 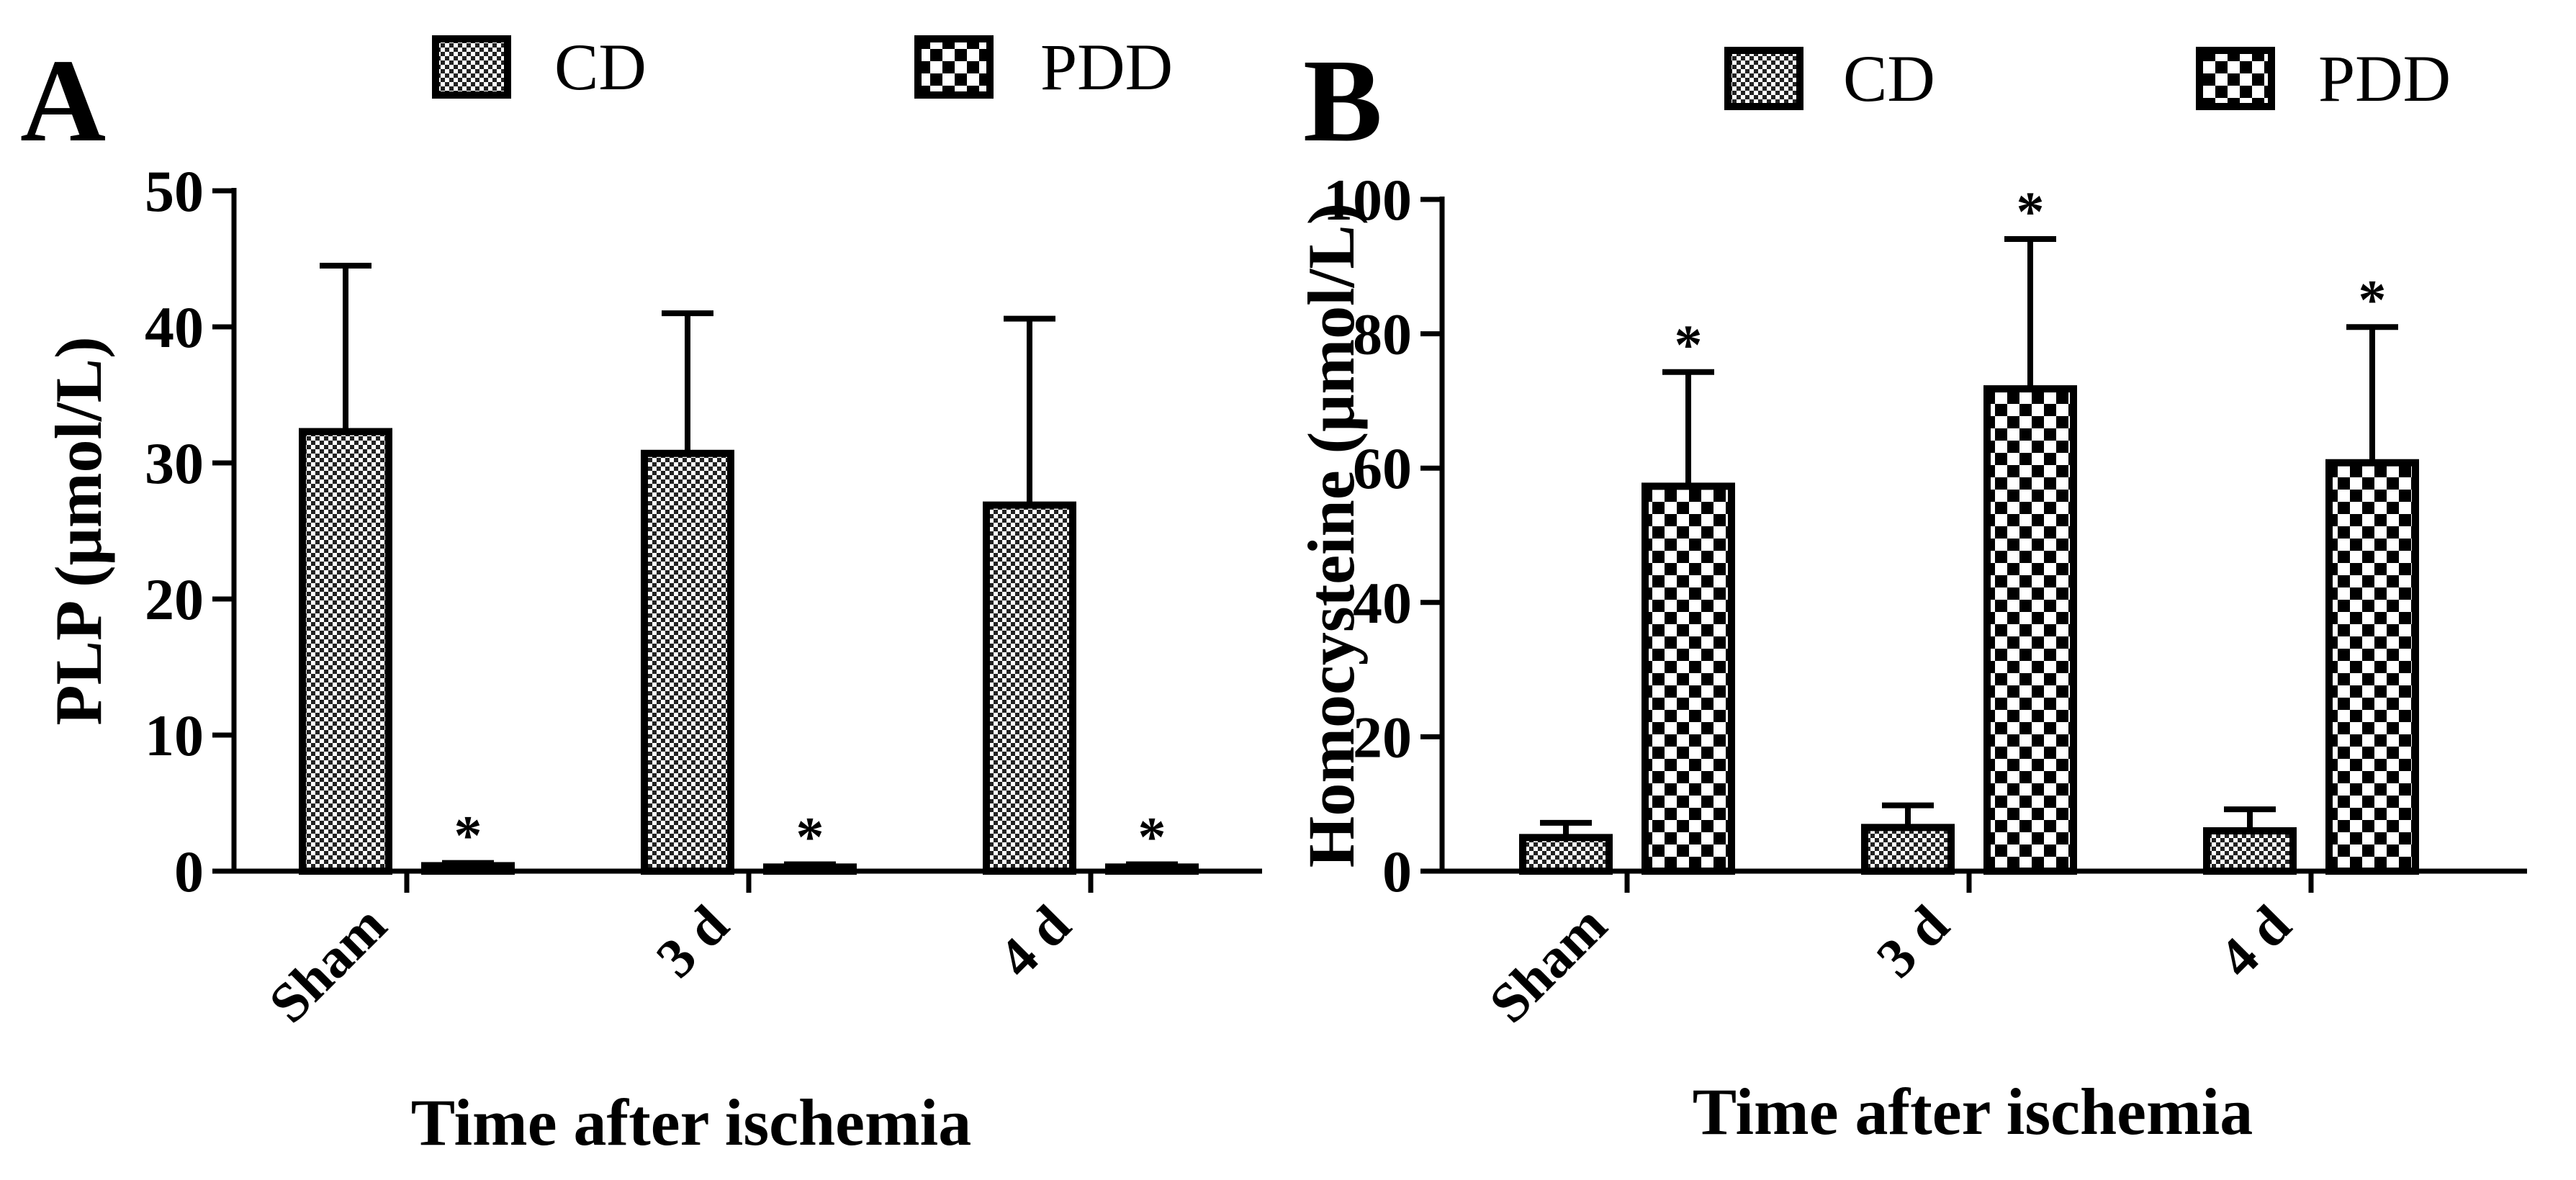 I want to click on y-tick-label: 10, so click(x=174, y=735).